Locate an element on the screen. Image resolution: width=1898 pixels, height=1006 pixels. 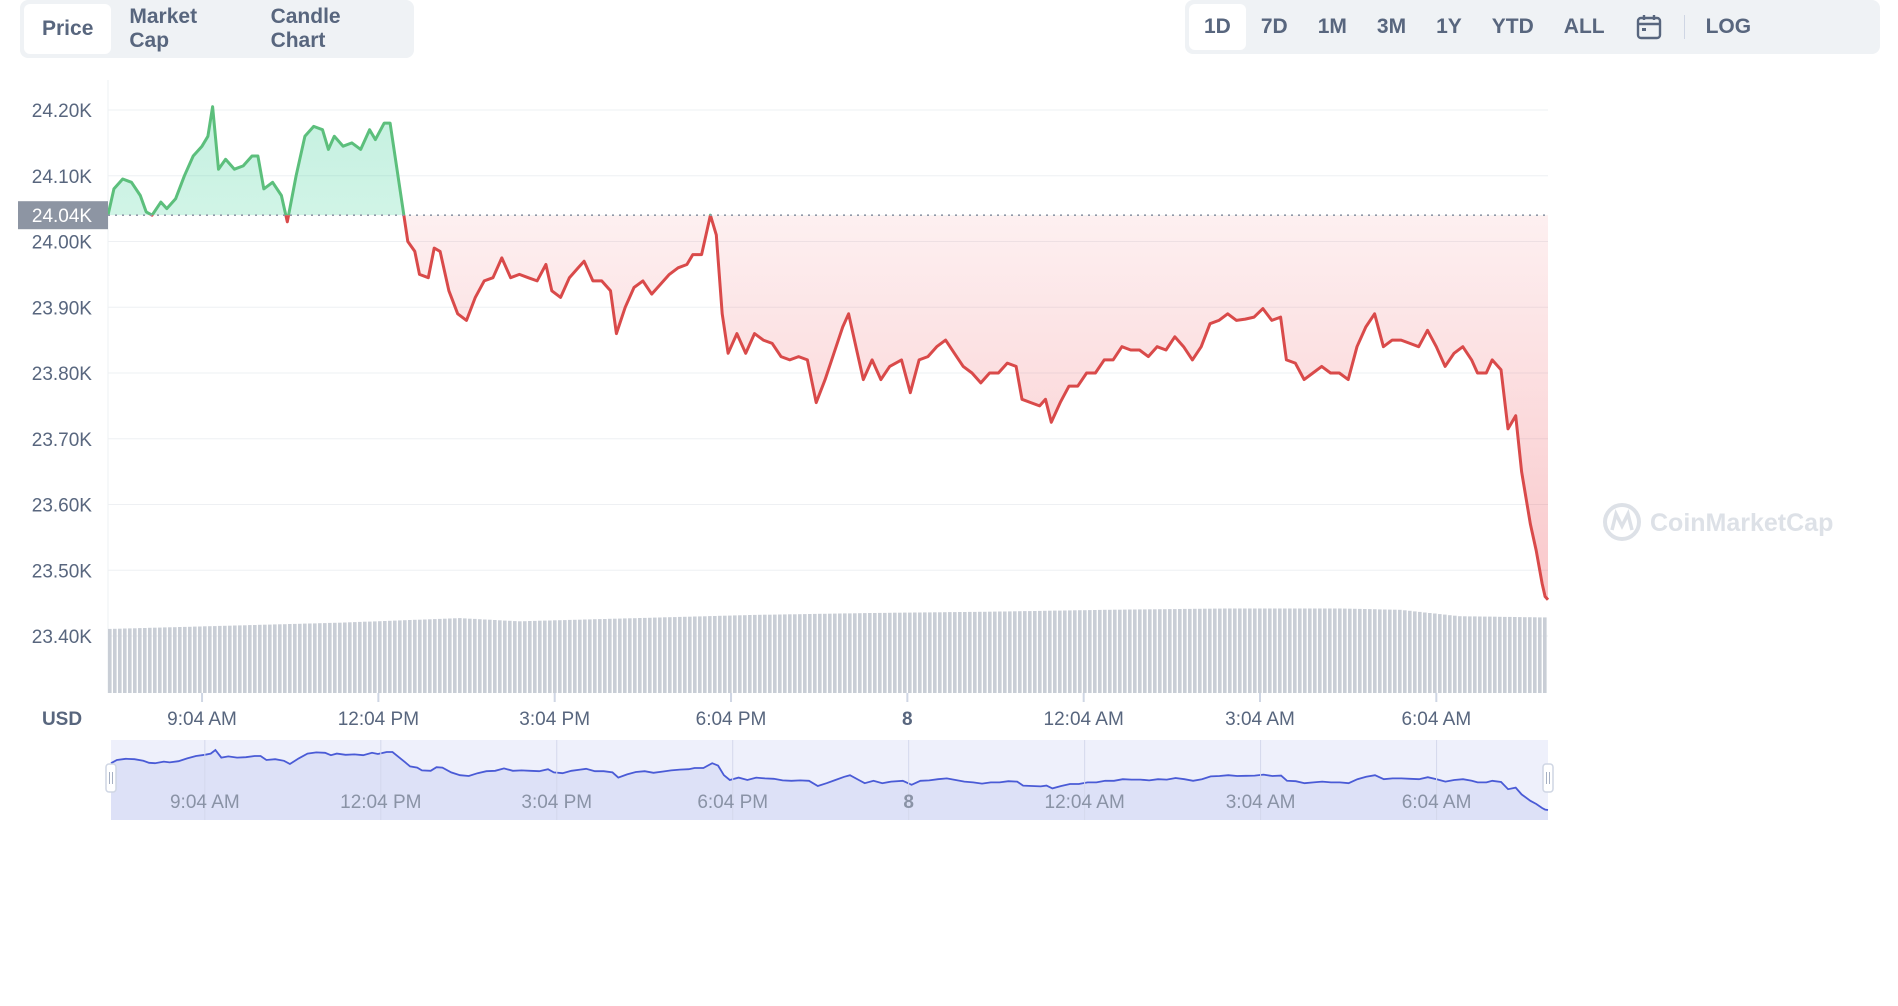
tab-price: Price is located at coordinates (68, 29).